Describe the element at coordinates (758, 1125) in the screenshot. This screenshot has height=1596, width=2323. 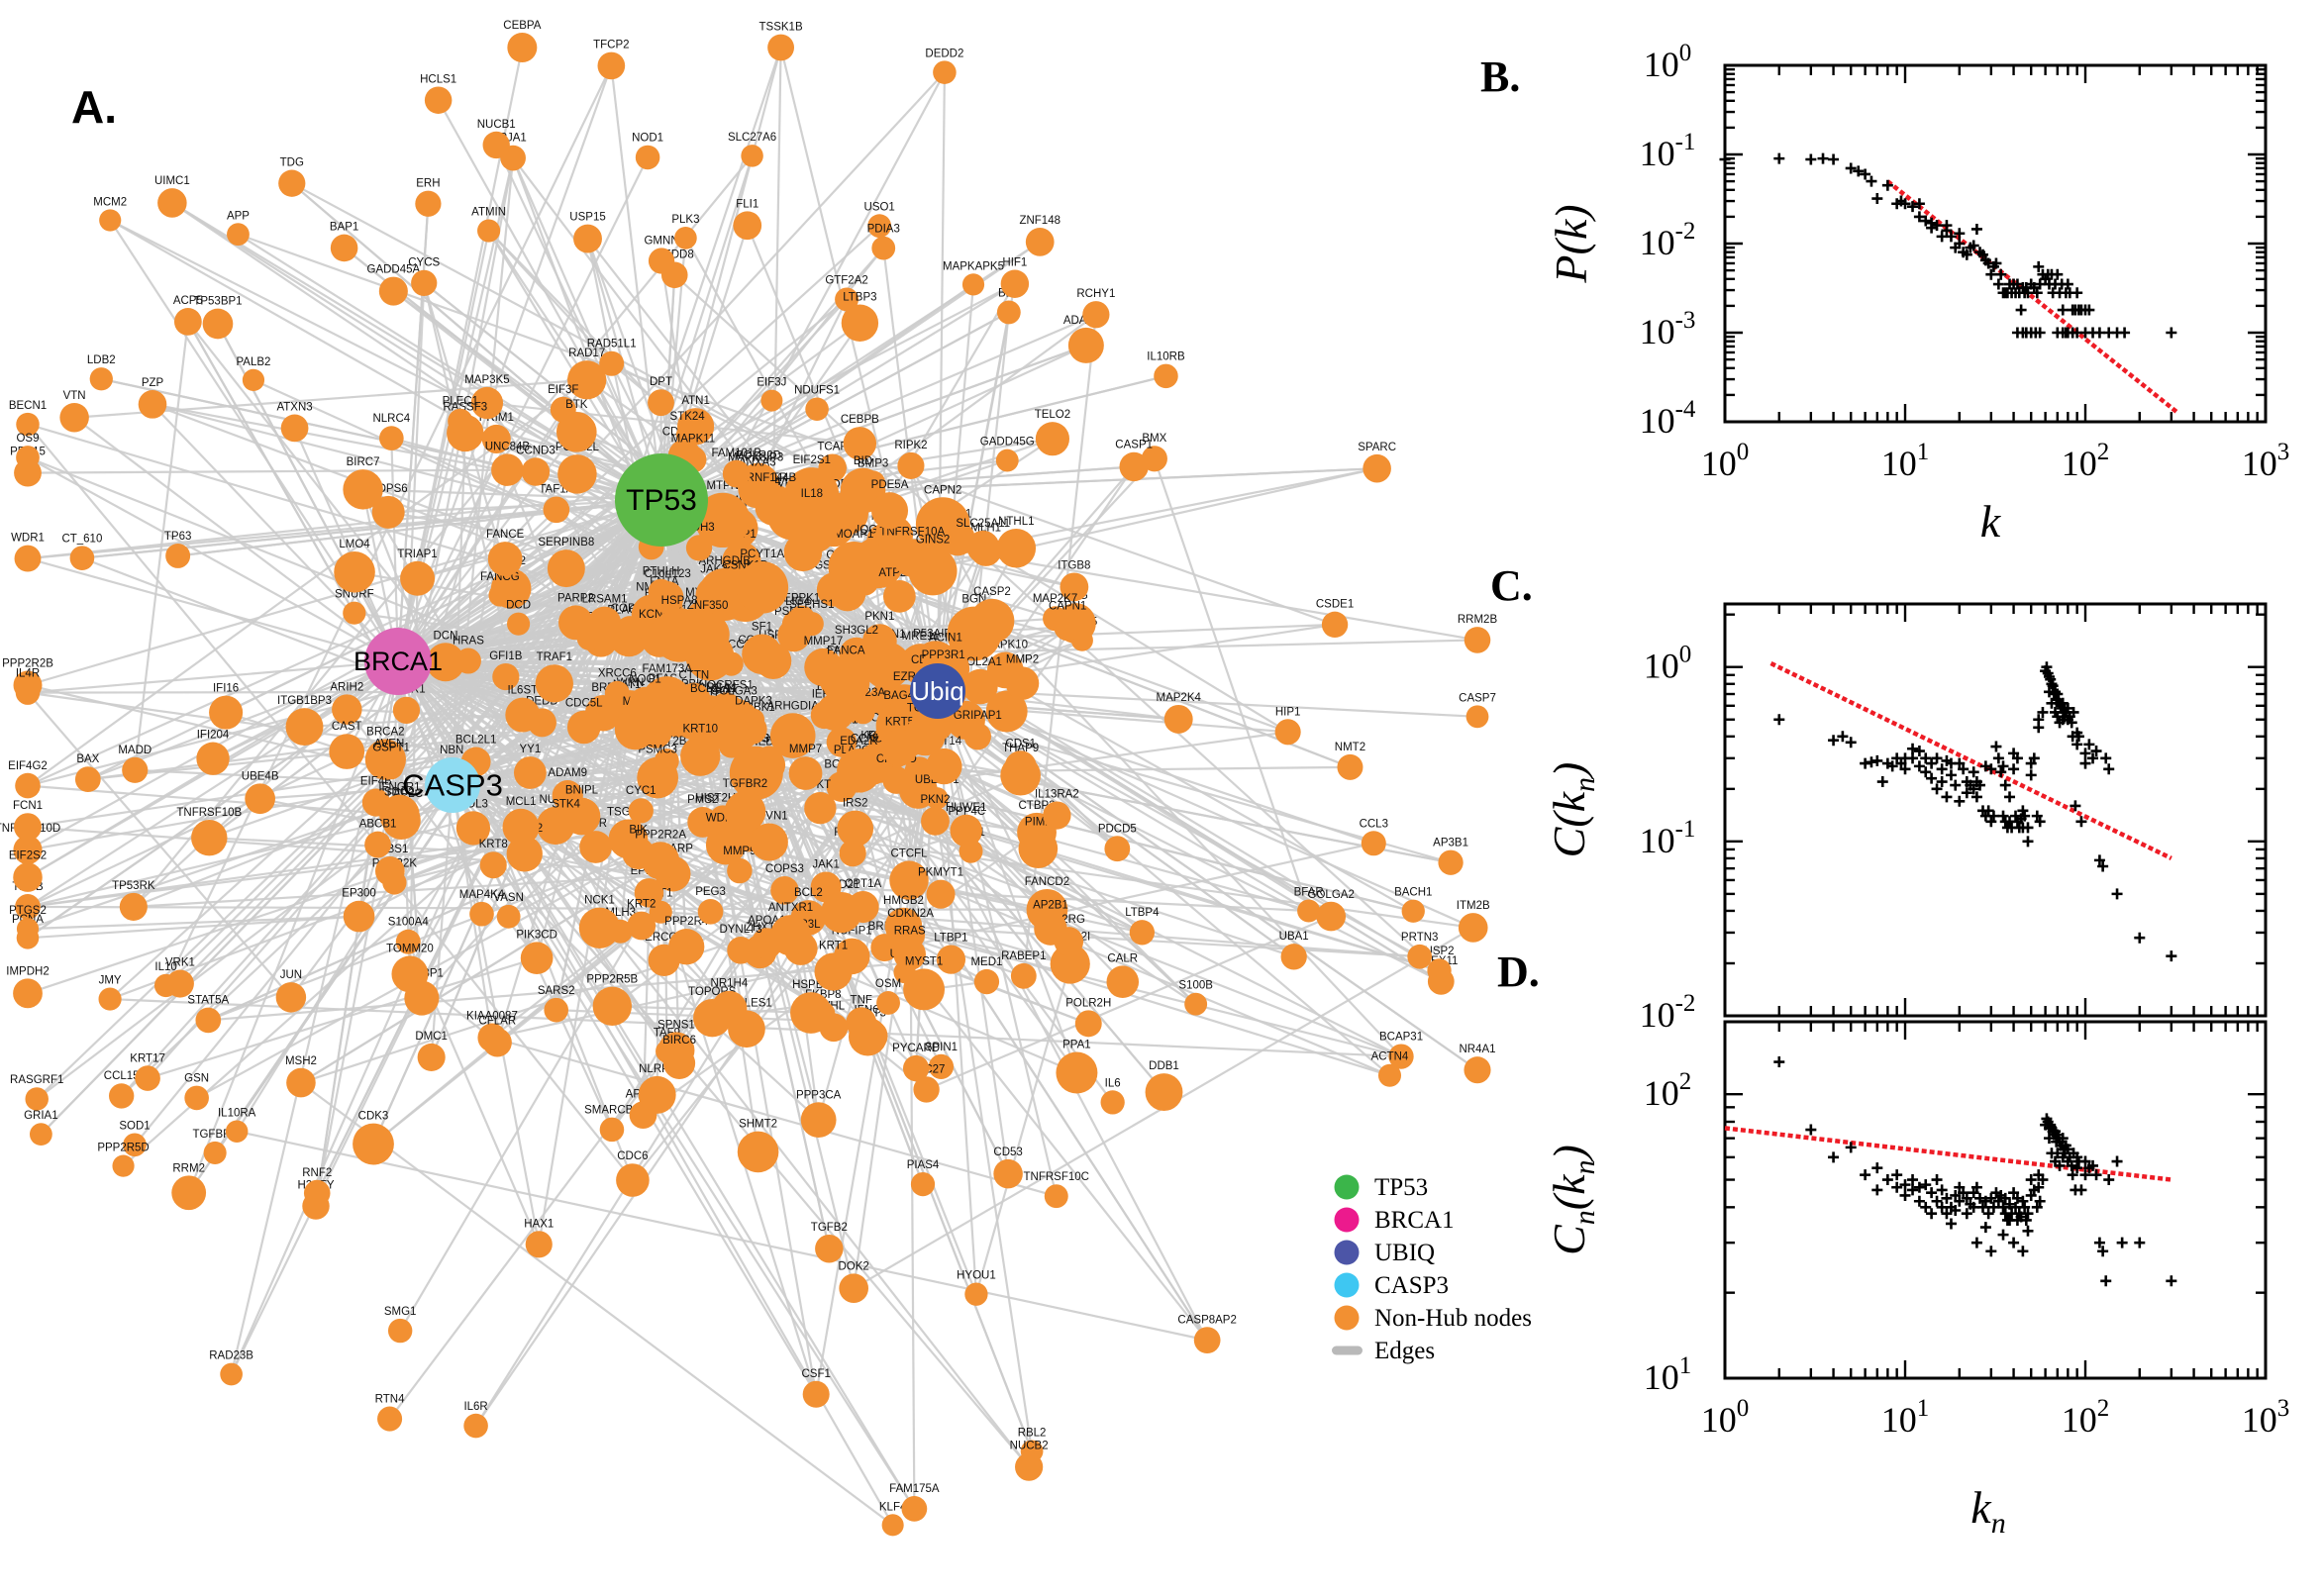
I see `node-label: SHMT2` at that location.